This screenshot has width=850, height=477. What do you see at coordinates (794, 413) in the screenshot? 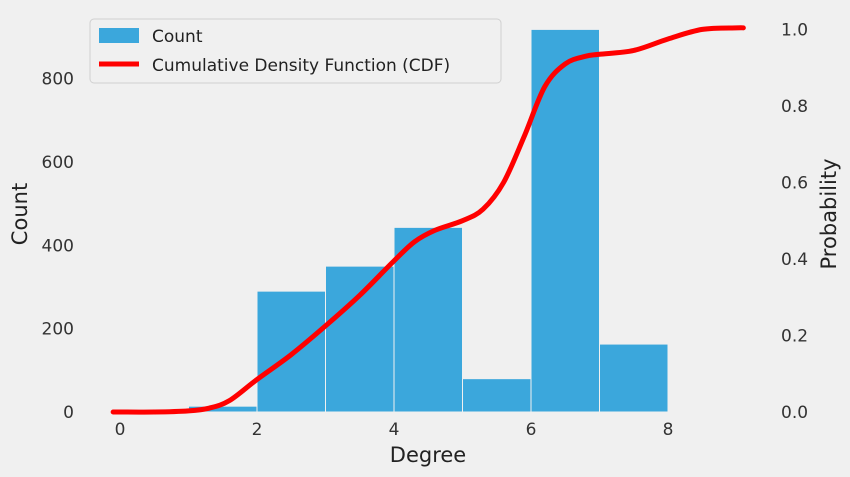
I see `y2-tick-label: 0.0` at bounding box center [794, 413].